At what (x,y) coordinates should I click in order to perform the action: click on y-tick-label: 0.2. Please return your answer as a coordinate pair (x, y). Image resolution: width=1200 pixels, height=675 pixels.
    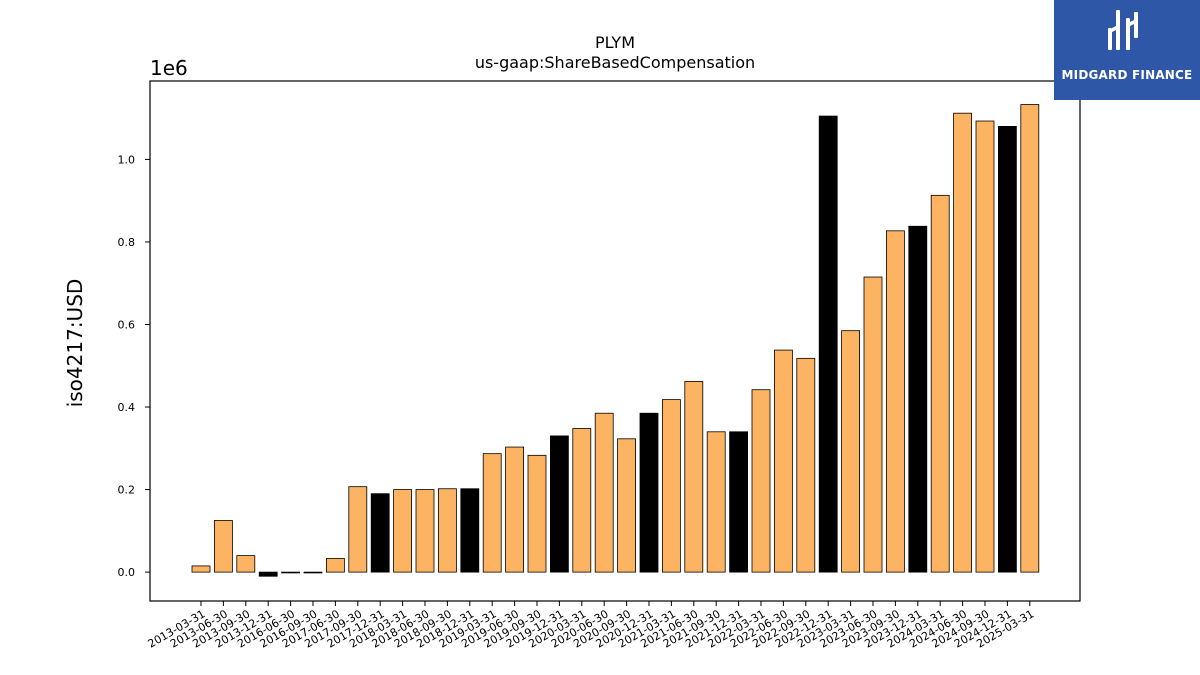
    Looking at the image, I should click on (127, 490).